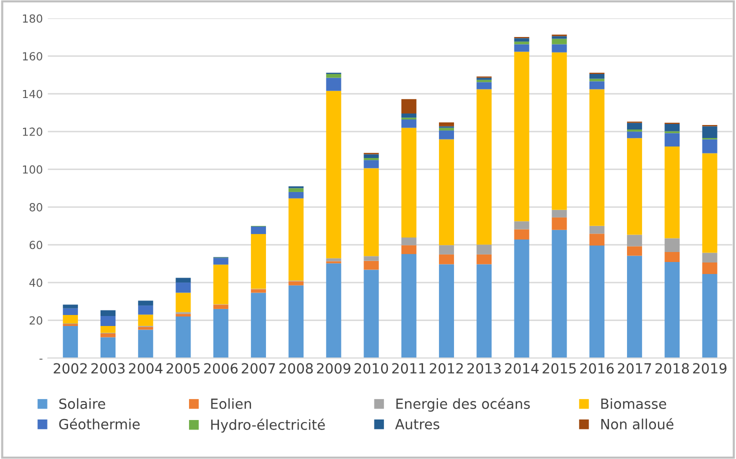  I want to click on y-tick-label: 160, so click(32, 56).